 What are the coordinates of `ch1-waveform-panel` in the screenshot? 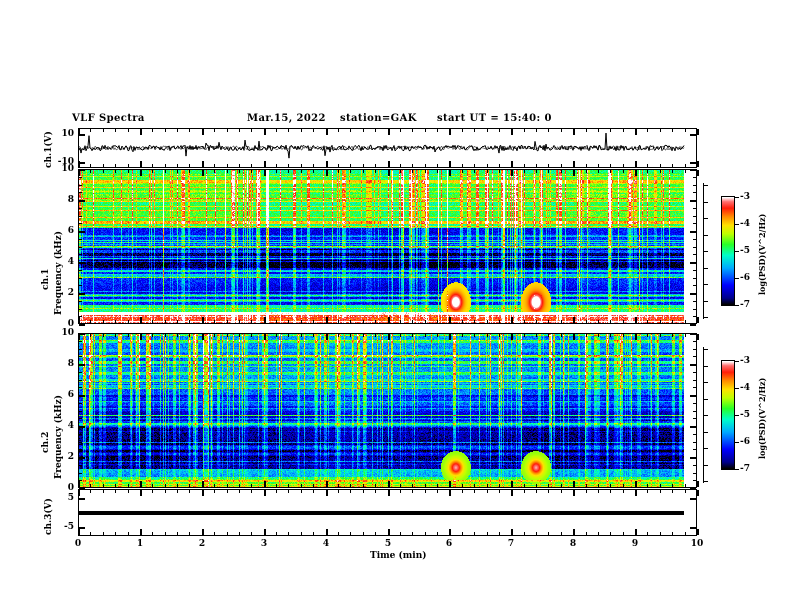 It's located at (387, 148).